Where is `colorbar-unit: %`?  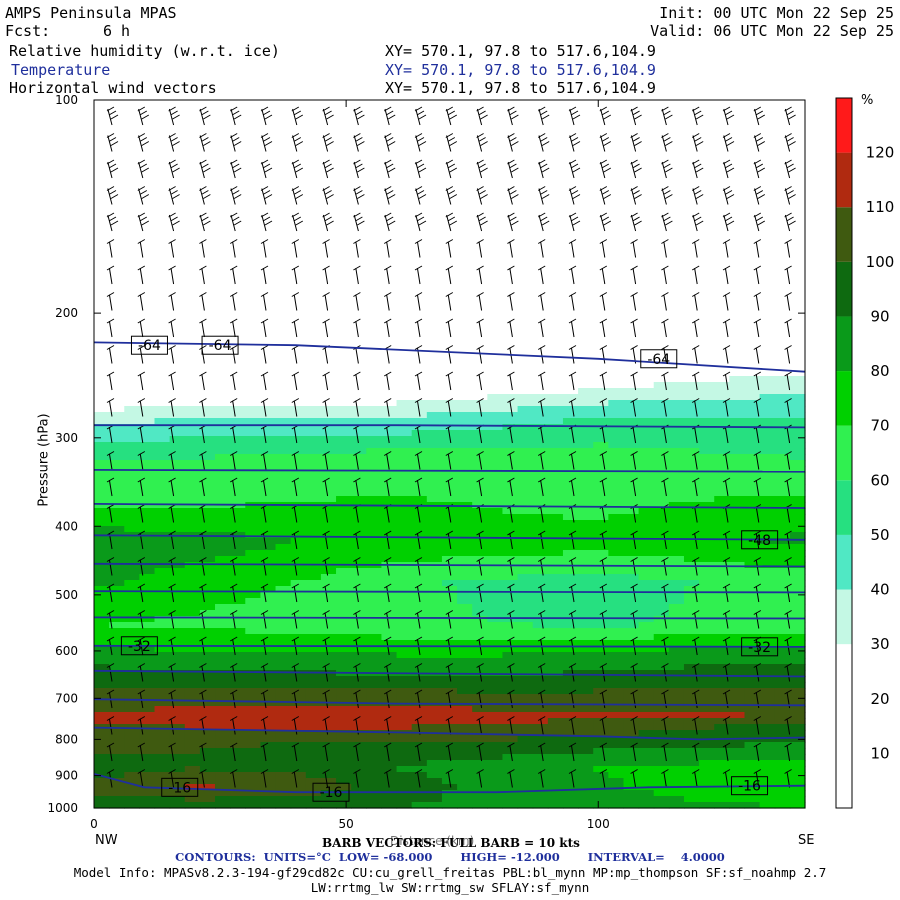 colorbar-unit: % is located at coordinates (867, 100).